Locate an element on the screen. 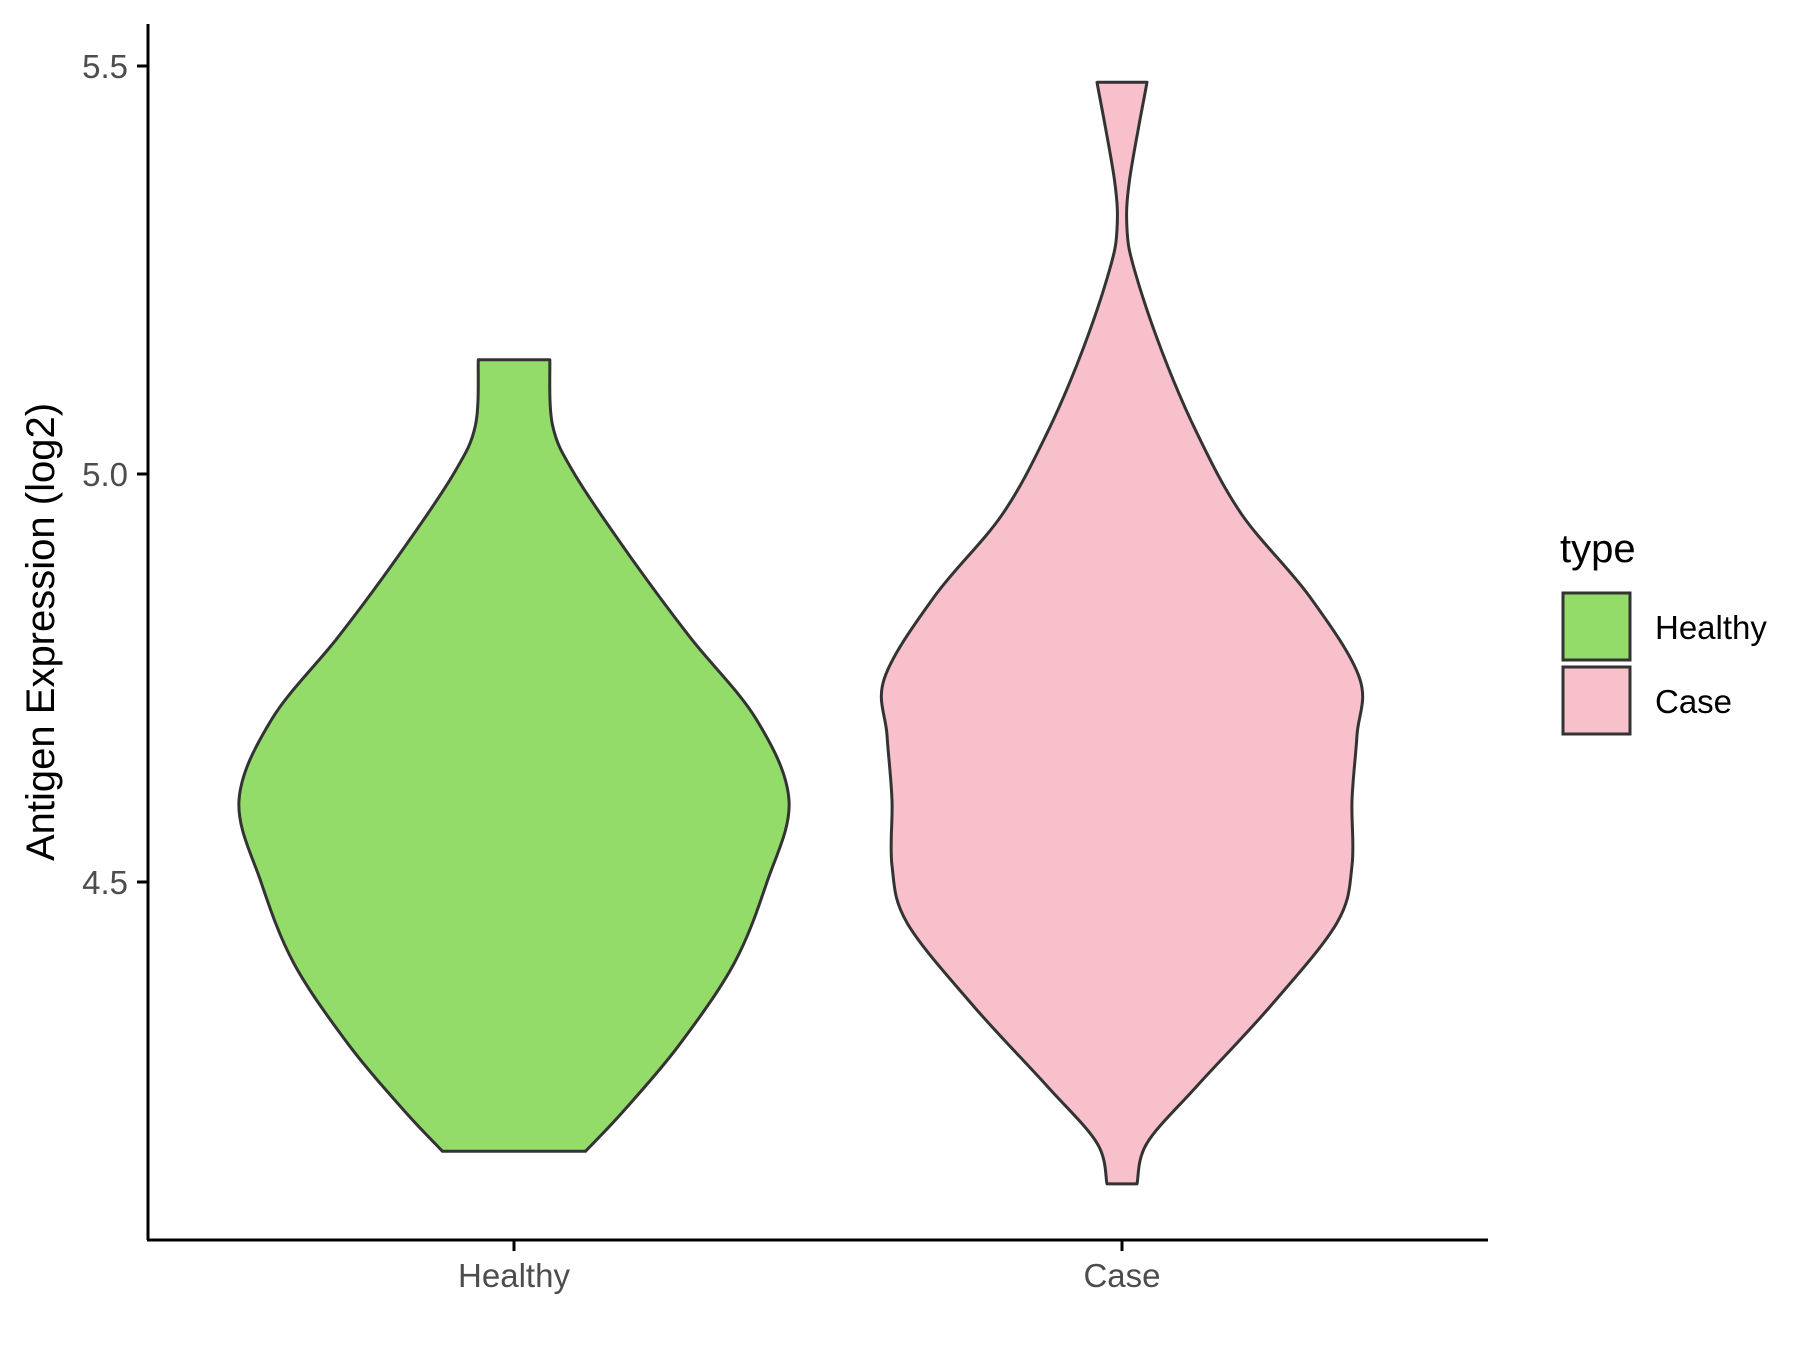 This screenshot has width=1800, height=1350. y-tick-label: 5.5 is located at coordinates (105, 66).